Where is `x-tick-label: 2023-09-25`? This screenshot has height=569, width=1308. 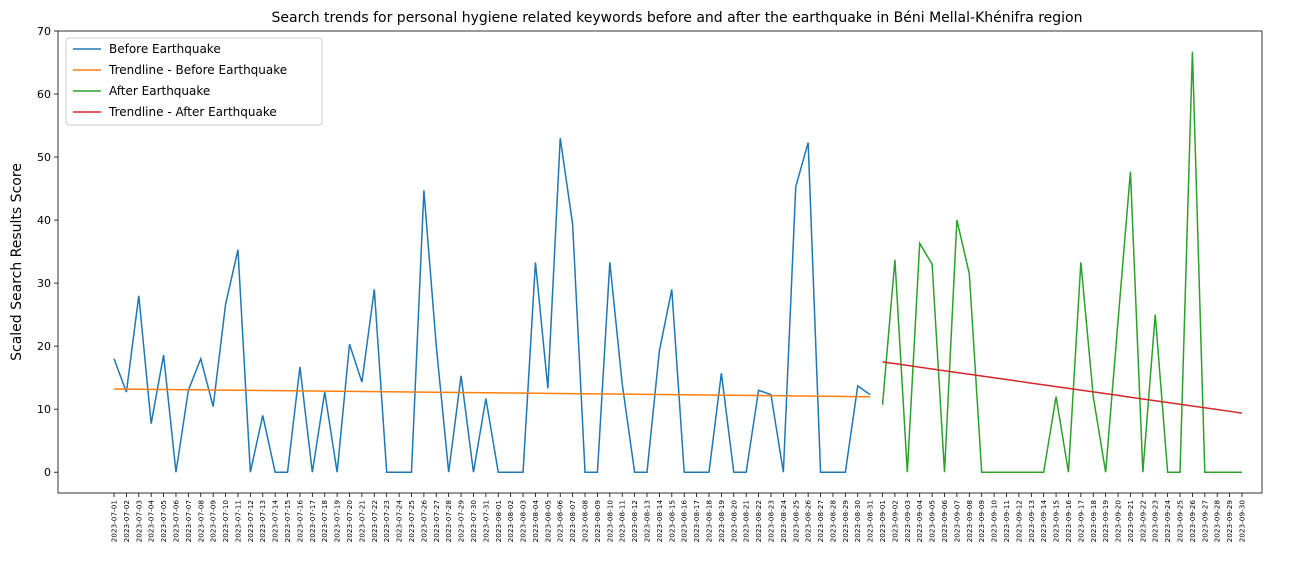
x-tick-label: 2023-09-25 is located at coordinates (1180, 521).